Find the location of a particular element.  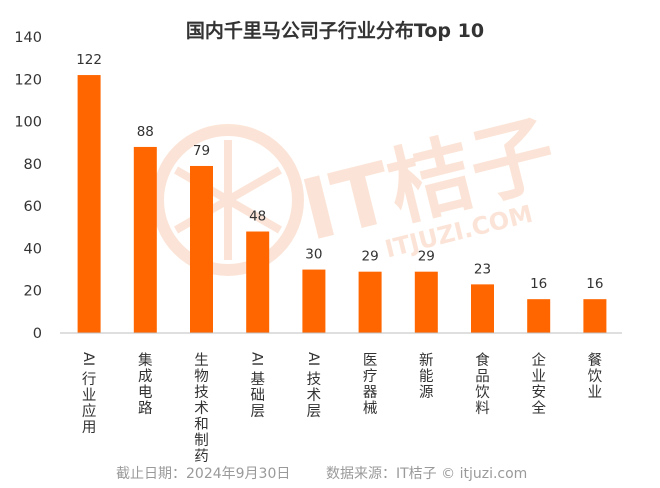

x-category-label-part: 电 is located at coordinates (145, 392).